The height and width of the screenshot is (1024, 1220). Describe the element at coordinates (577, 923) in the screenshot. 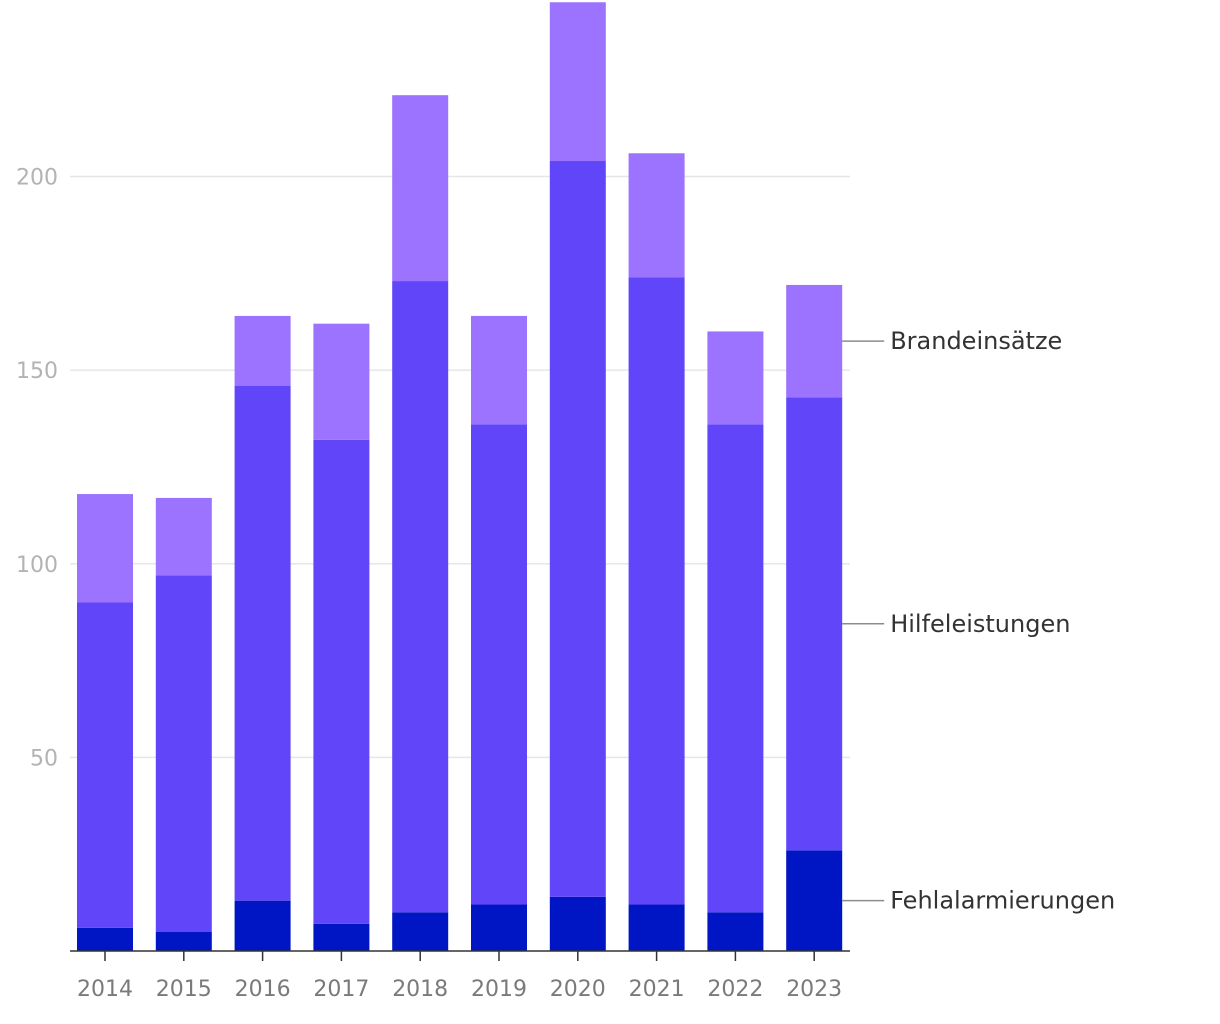

I see `bar-2020-fehlalarmierungen` at that location.